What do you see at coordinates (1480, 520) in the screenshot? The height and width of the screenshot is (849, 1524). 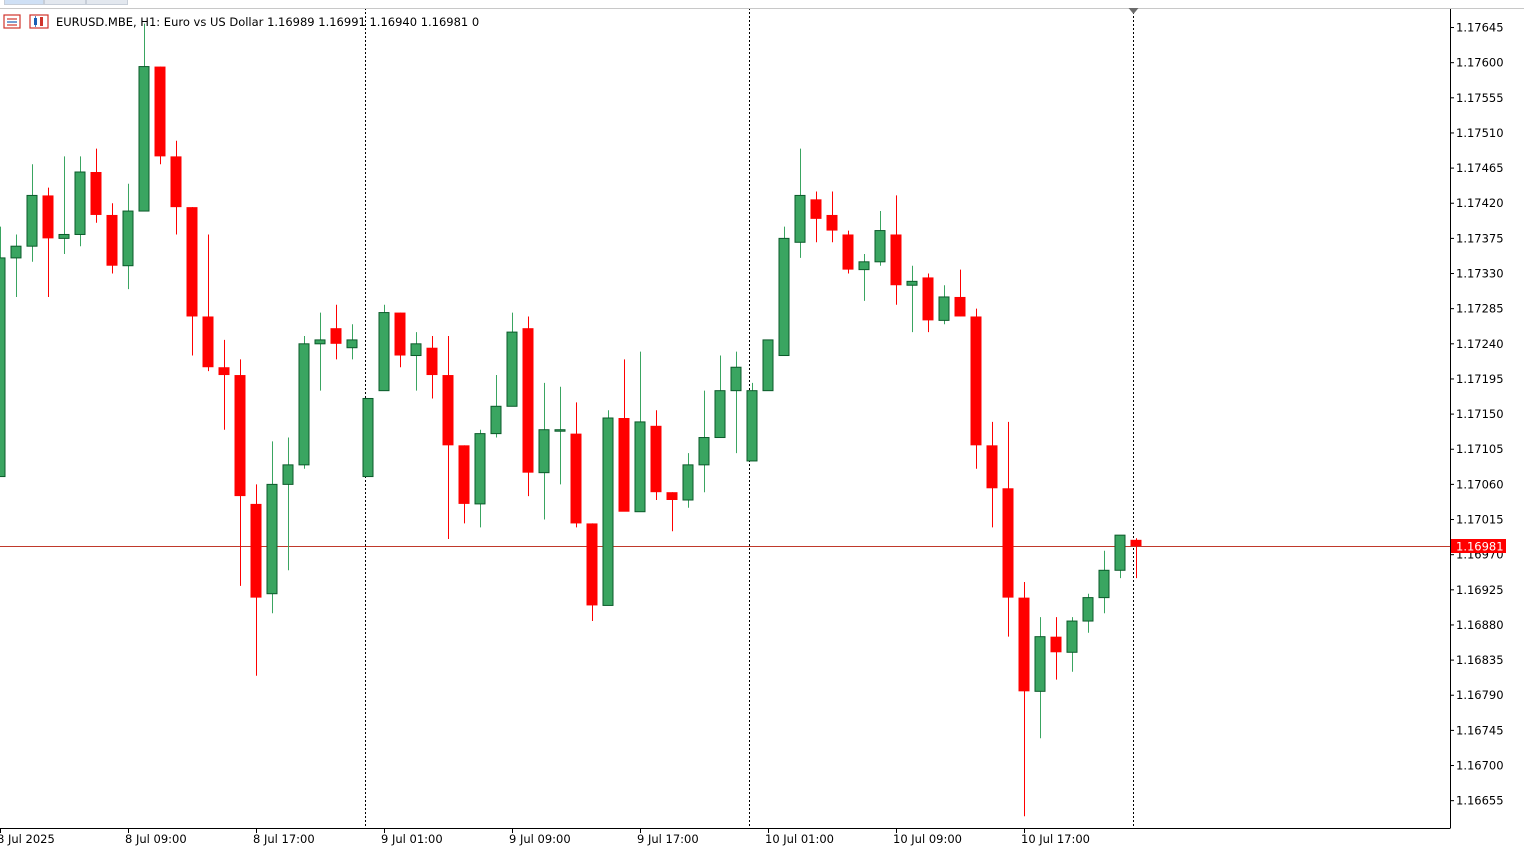 I see `price-tick-label: 1.17015` at bounding box center [1480, 520].